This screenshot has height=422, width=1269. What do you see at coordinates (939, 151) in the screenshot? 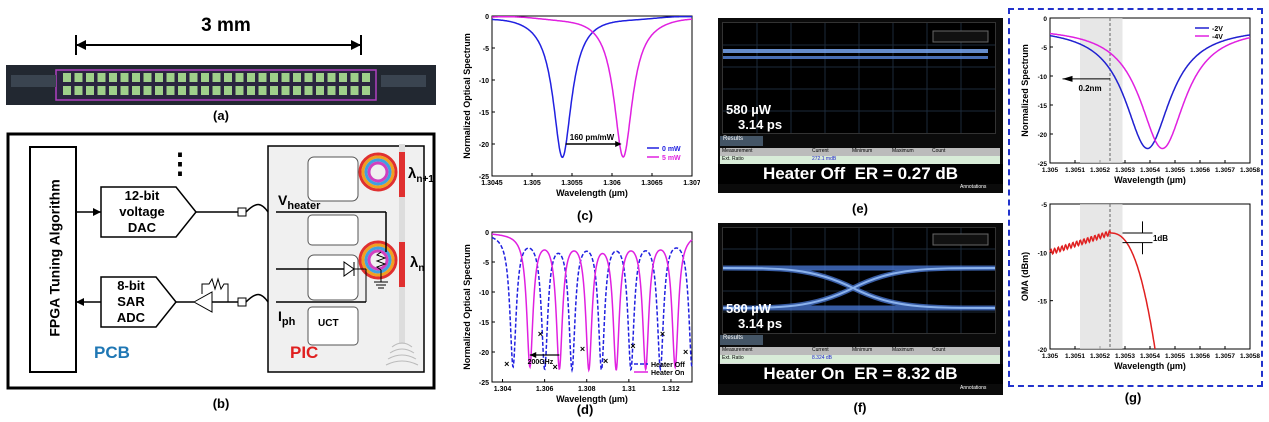
I see `col-count-e: Count` at bounding box center [939, 151].